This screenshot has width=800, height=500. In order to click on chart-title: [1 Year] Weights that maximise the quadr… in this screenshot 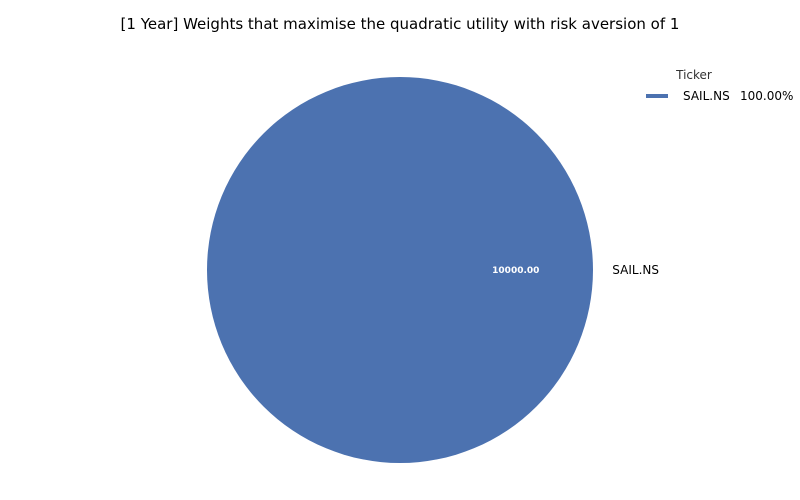, I will do `click(400, 24)`.